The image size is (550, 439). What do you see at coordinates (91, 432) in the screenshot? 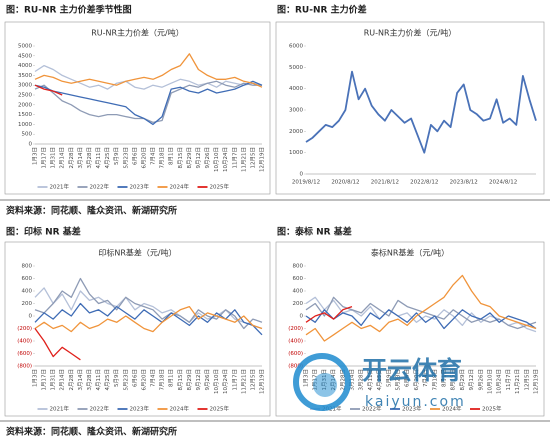
I see `source-note: 资料来源：同花顺、隆众资讯、新湖研究所` at bounding box center [91, 432].